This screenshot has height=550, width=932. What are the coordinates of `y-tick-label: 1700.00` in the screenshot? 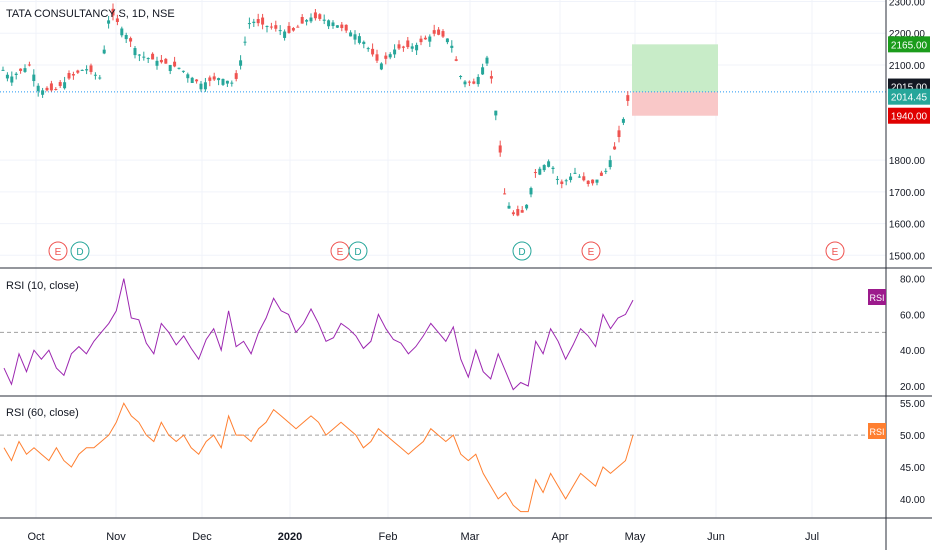 It's located at (907, 193).